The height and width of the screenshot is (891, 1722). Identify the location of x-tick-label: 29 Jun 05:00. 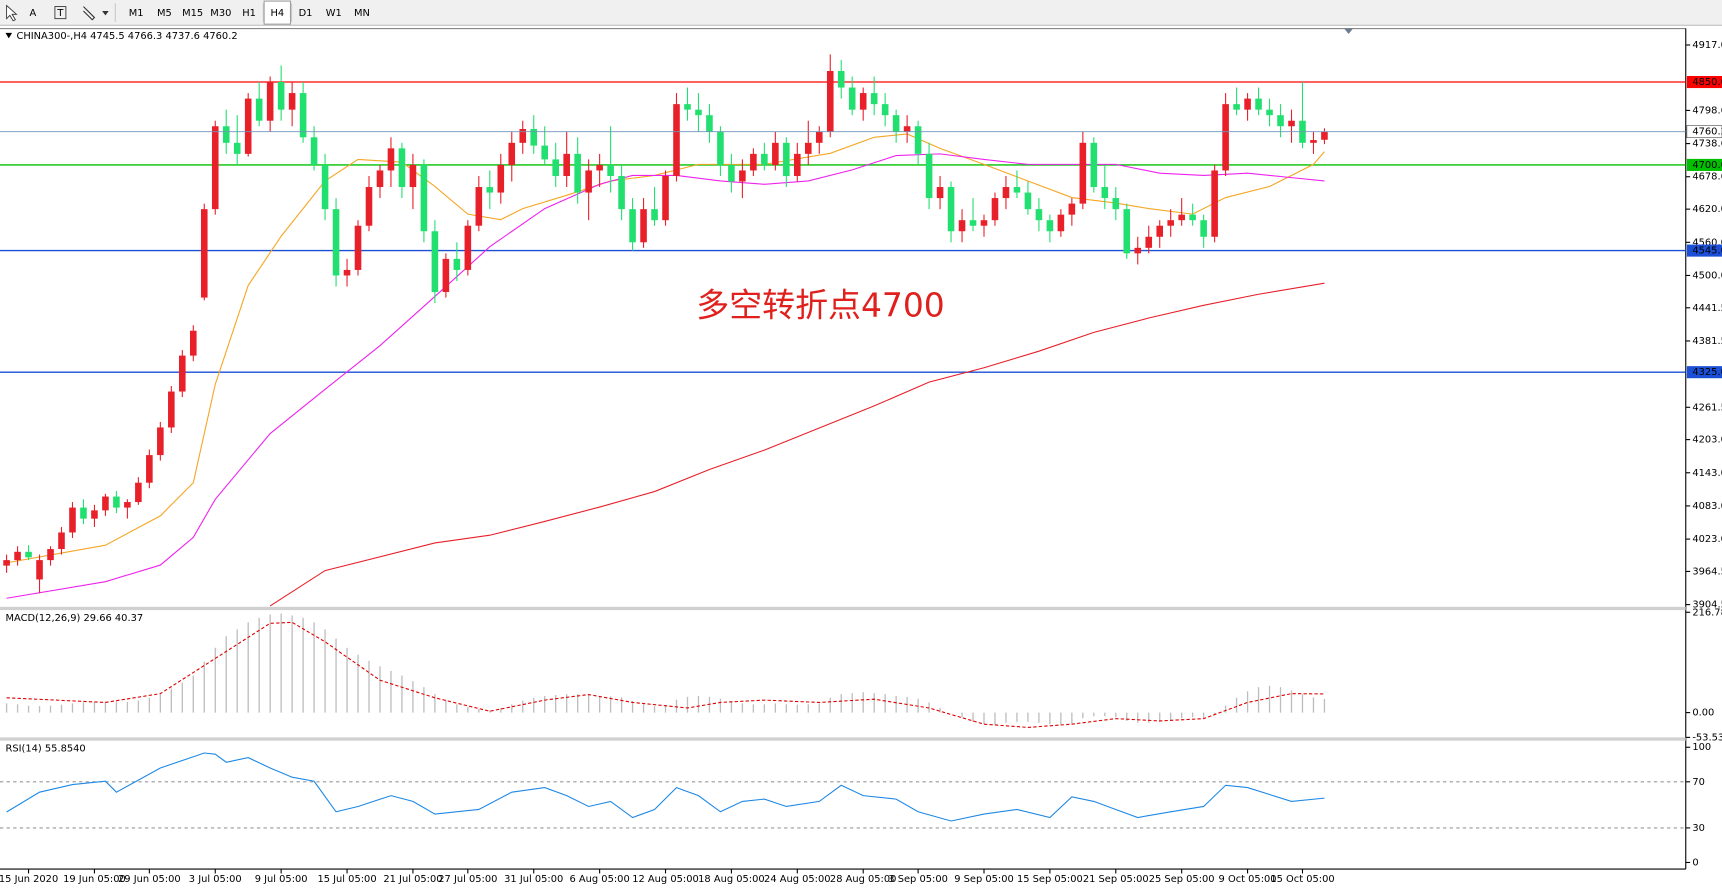
(149, 879).